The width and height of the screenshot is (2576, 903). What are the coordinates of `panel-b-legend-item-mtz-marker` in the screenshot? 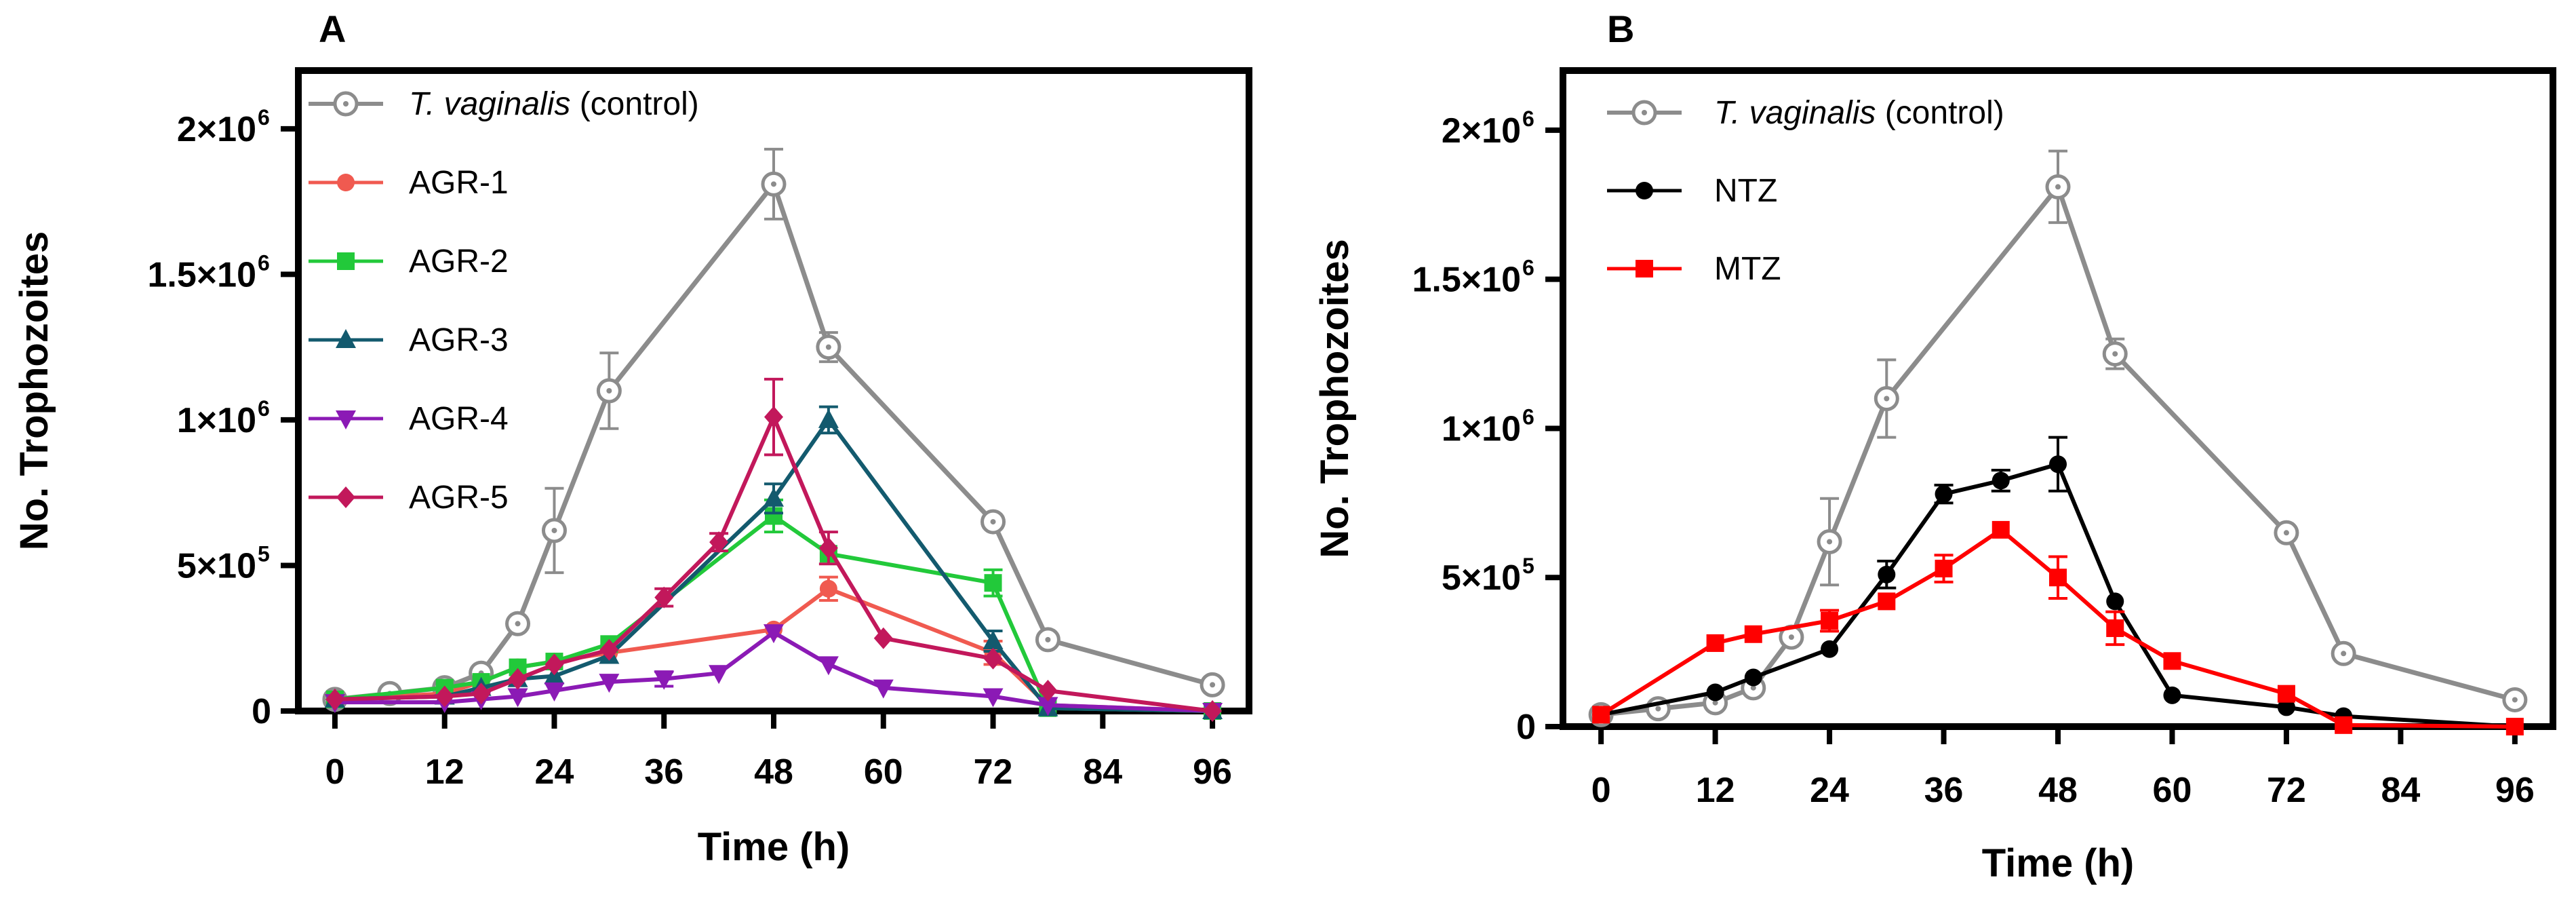 It's located at (1644, 268).